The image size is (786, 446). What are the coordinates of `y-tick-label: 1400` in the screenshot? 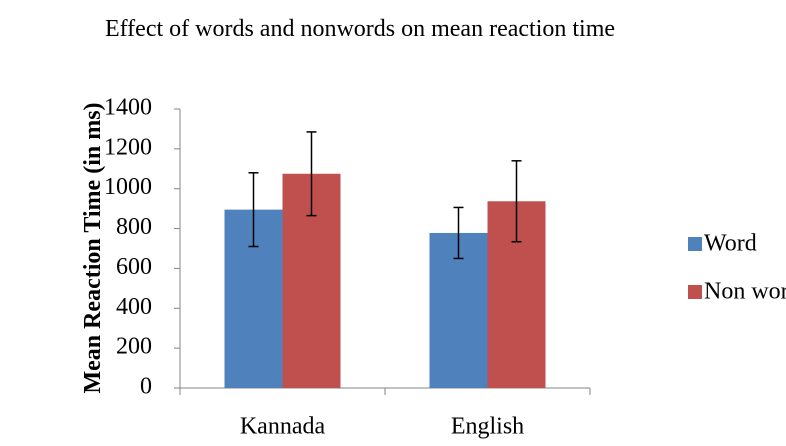 It's located at (128, 108).